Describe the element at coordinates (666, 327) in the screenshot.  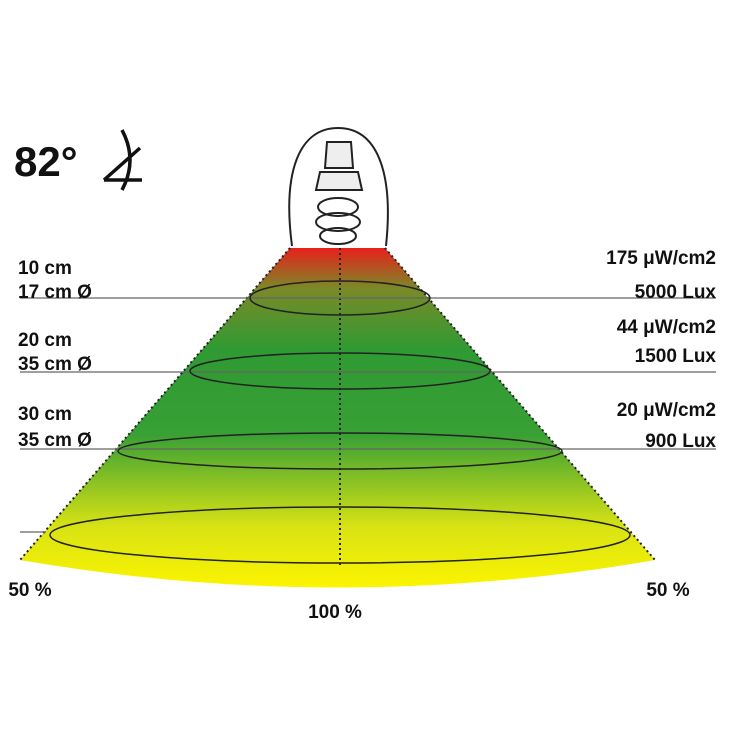
I see `irradiance: 44 μW/cm2` at that location.